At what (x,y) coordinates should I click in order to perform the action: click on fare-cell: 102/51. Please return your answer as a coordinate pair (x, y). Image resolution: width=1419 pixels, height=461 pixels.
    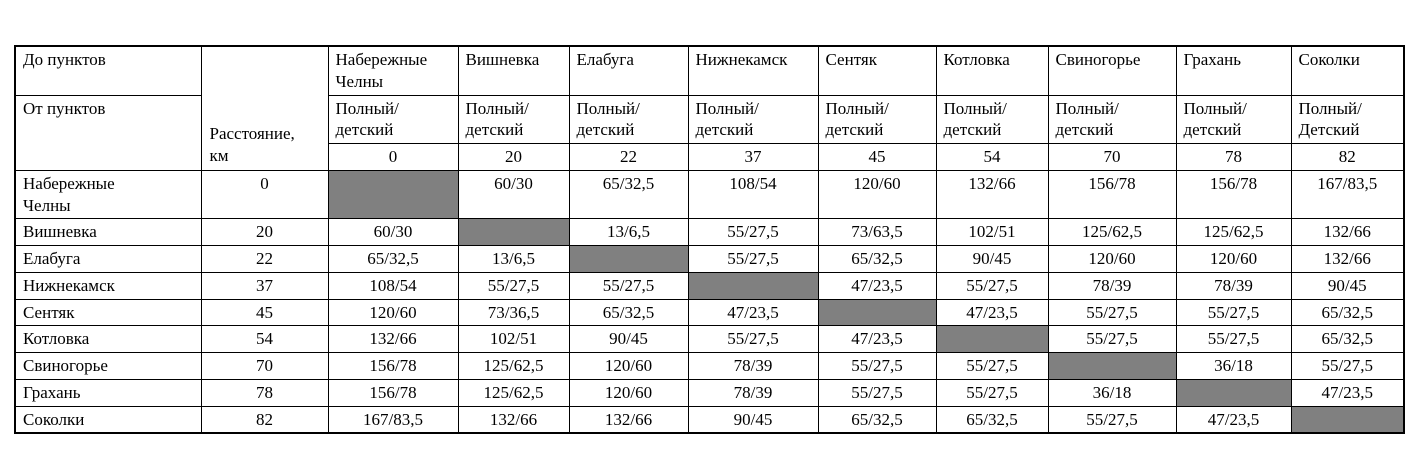
    Looking at the image, I should click on (992, 232).